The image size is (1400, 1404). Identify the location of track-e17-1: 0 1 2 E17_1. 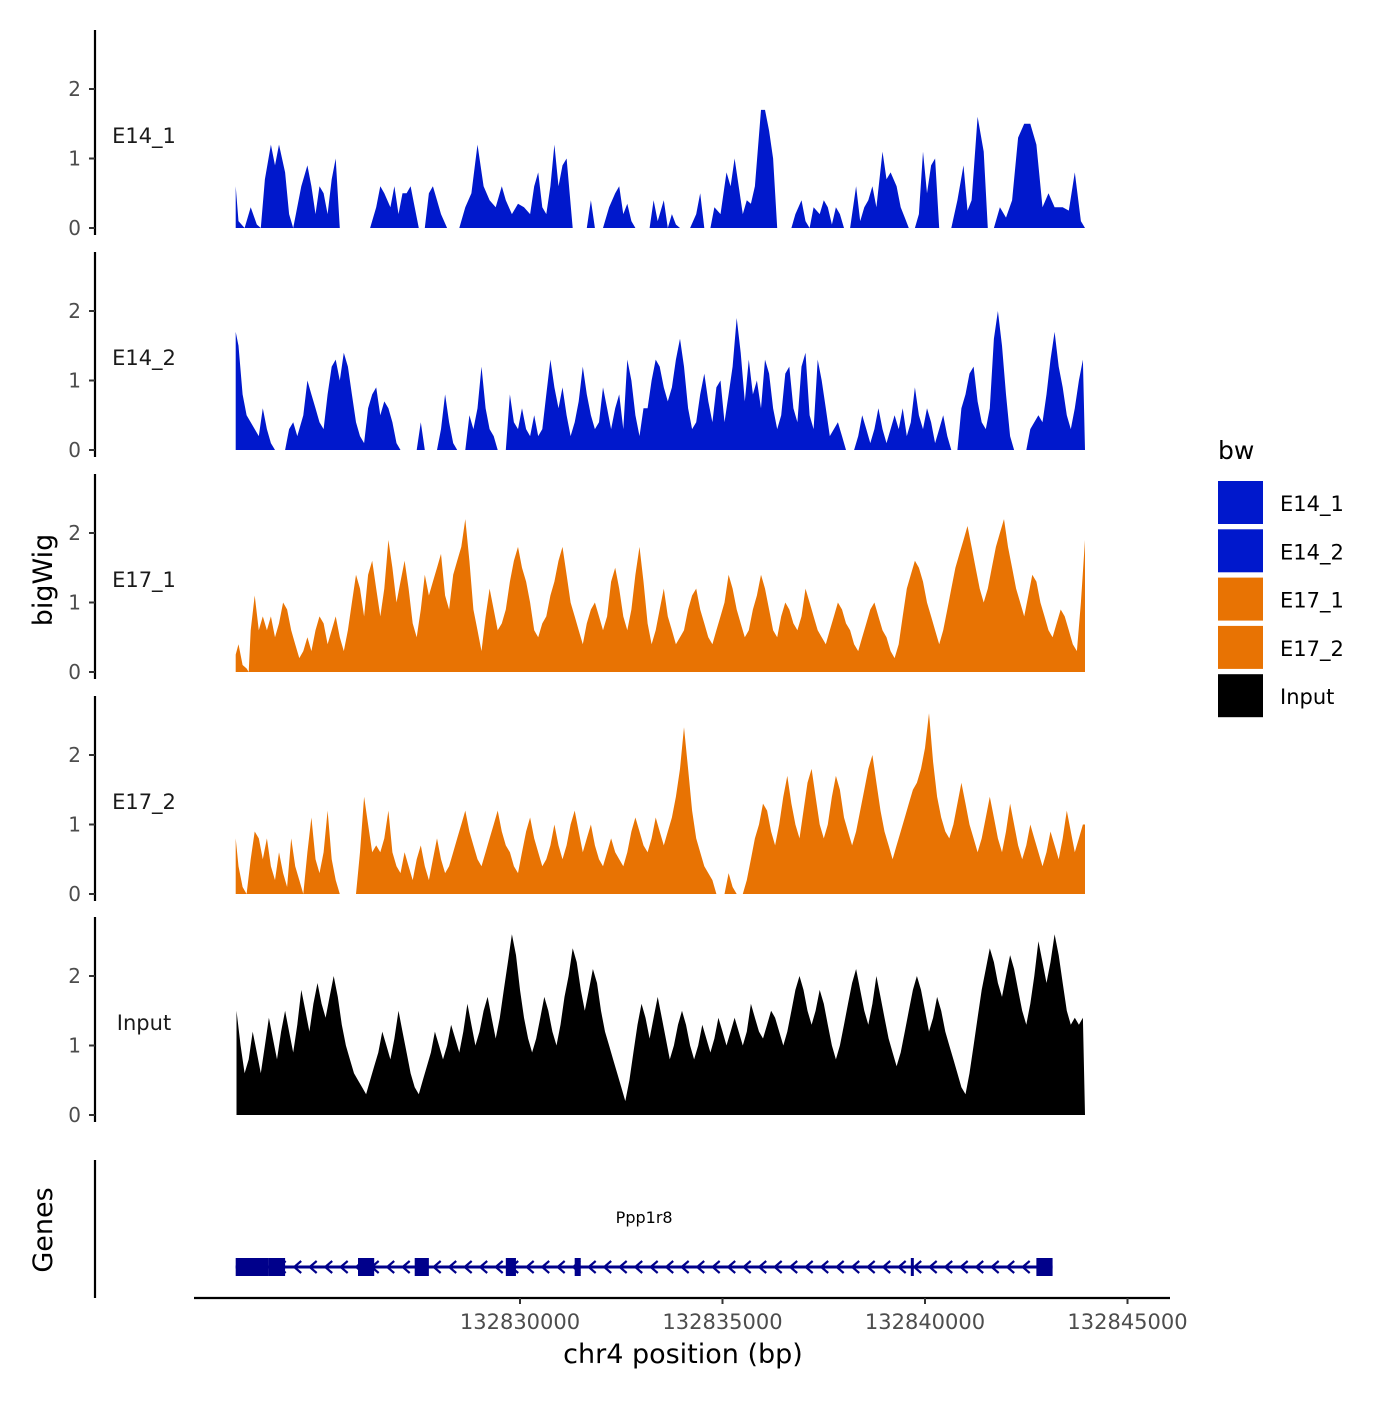
(576, 579).